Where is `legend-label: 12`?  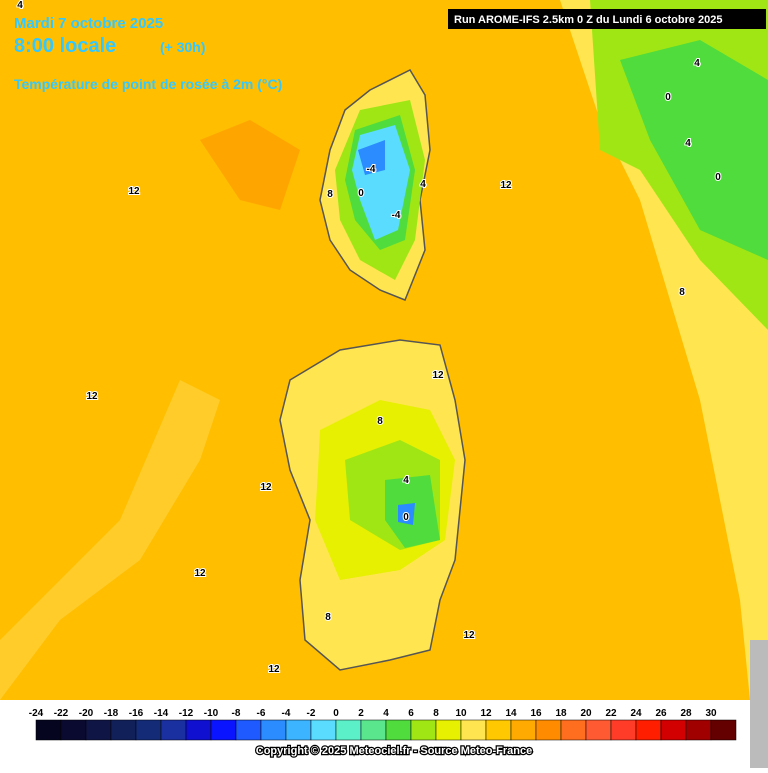 legend-label: 12 is located at coordinates (486, 713).